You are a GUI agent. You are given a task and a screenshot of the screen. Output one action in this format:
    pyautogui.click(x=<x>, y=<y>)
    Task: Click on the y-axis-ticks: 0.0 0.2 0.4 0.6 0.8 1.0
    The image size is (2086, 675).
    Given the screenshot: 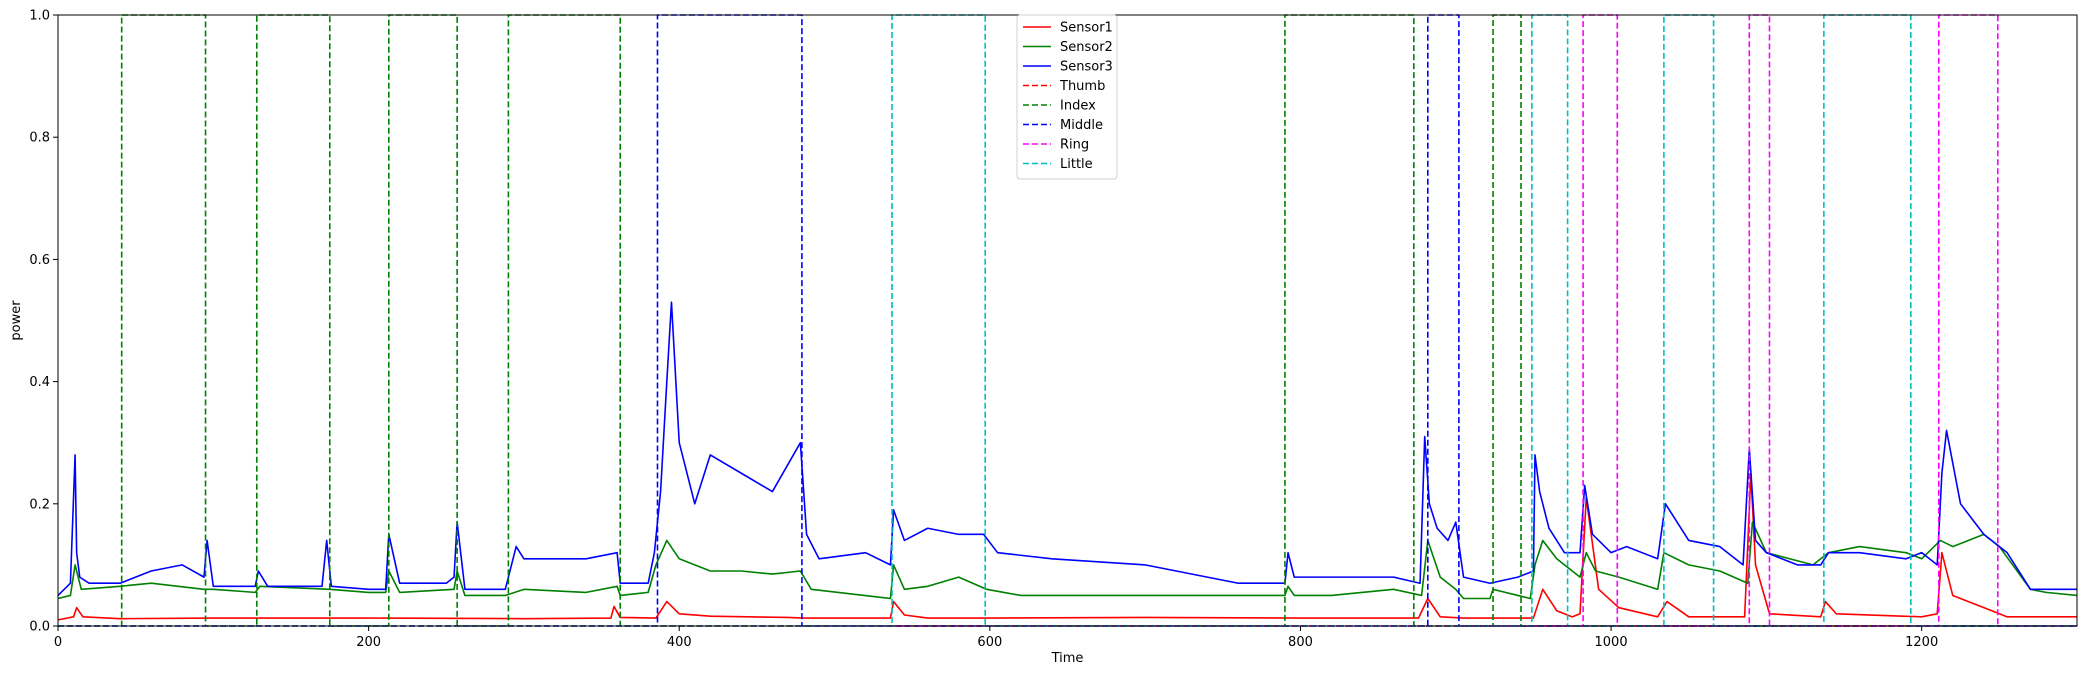 What is the action you would take?
    pyautogui.click(x=43, y=322)
    